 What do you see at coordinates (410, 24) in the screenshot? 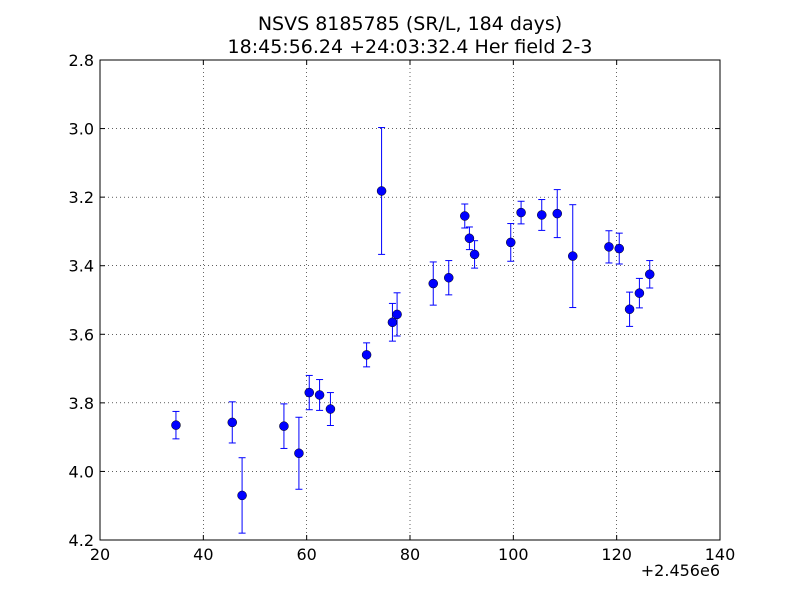
I see `chart-title-line1: NSVS 8185785 (SR/L, 184 days)` at bounding box center [410, 24].